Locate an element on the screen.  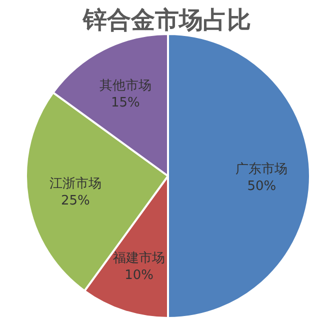
slice-label: 广东市场 is located at coordinates (262, 169).